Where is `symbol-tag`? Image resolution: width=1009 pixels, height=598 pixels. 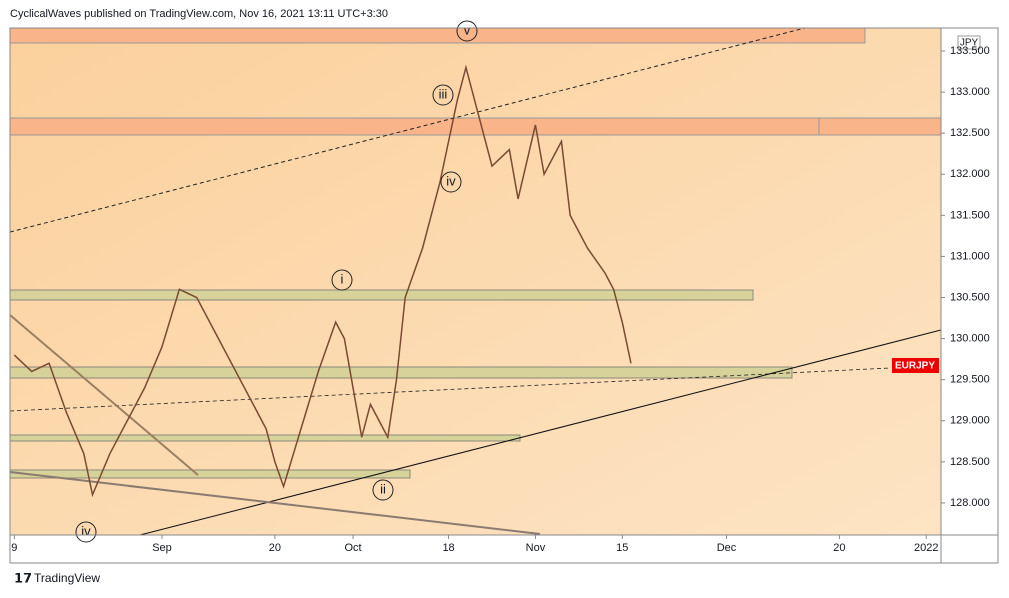
symbol-tag is located at coordinates (915, 365).